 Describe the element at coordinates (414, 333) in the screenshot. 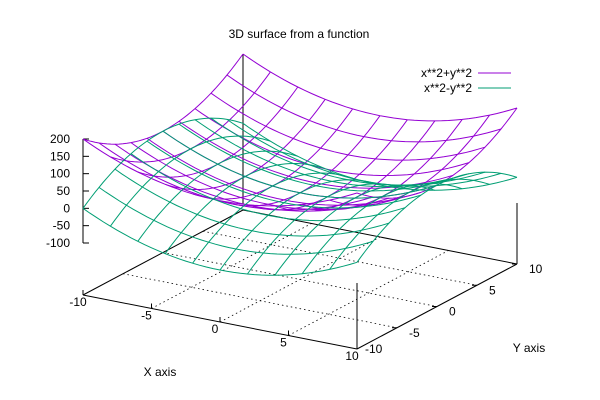

I see `y-tick-label: -5` at that location.